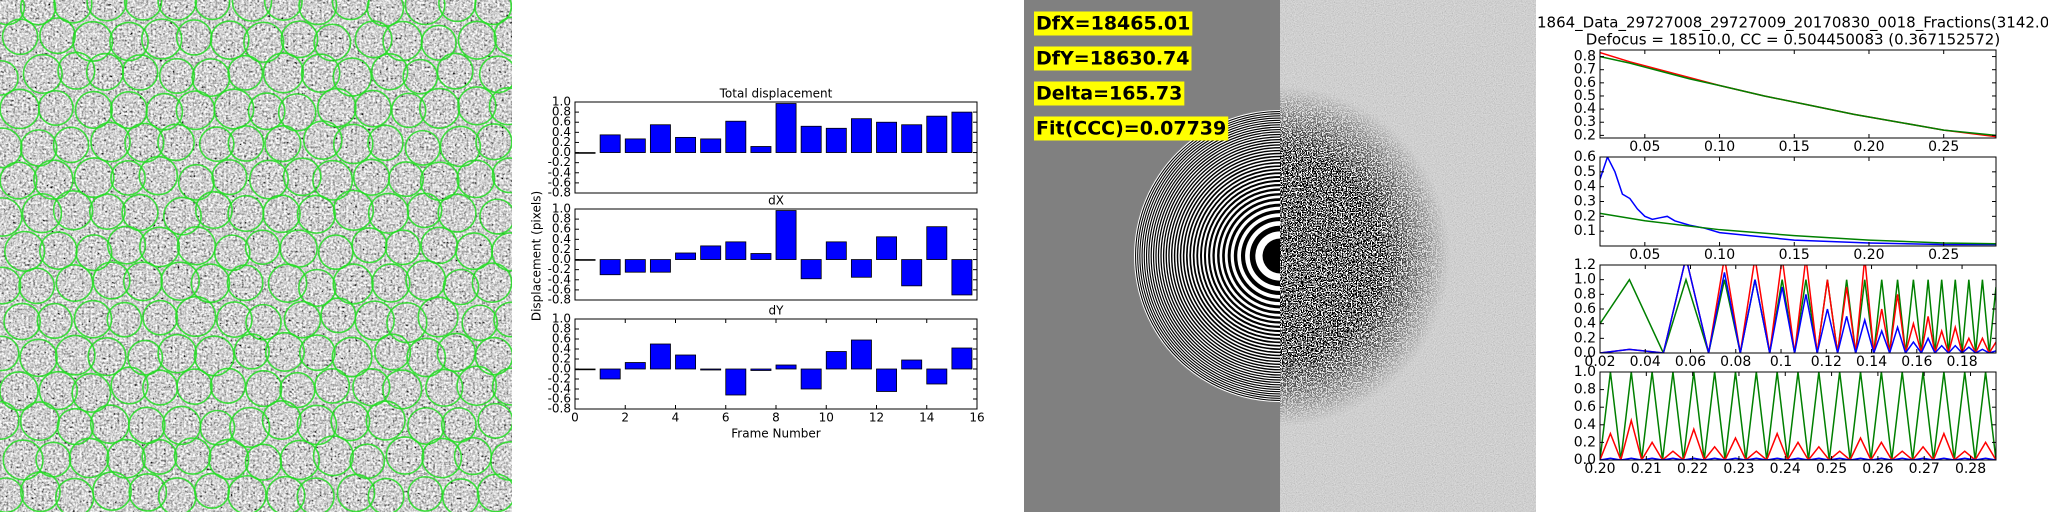 The width and height of the screenshot is (2048, 512). I want to click on x-tick-label: 8, so click(776, 418).